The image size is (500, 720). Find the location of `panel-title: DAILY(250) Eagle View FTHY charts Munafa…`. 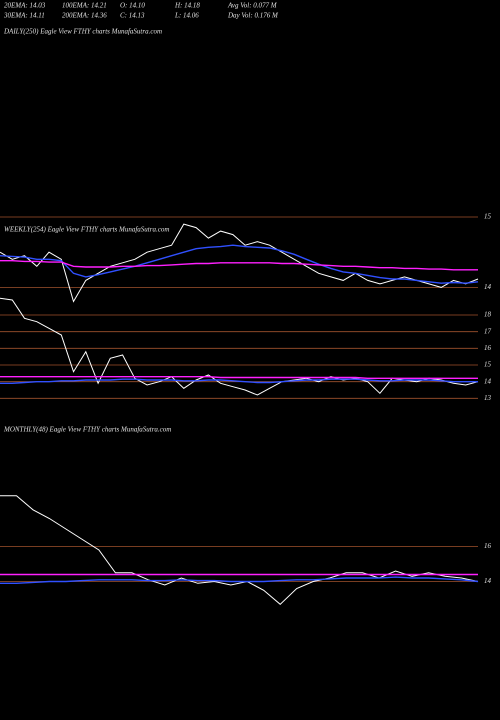

panel-title: DAILY(250) Eagle View FTHY charts Munafa… is located at coordinates (82, 32).